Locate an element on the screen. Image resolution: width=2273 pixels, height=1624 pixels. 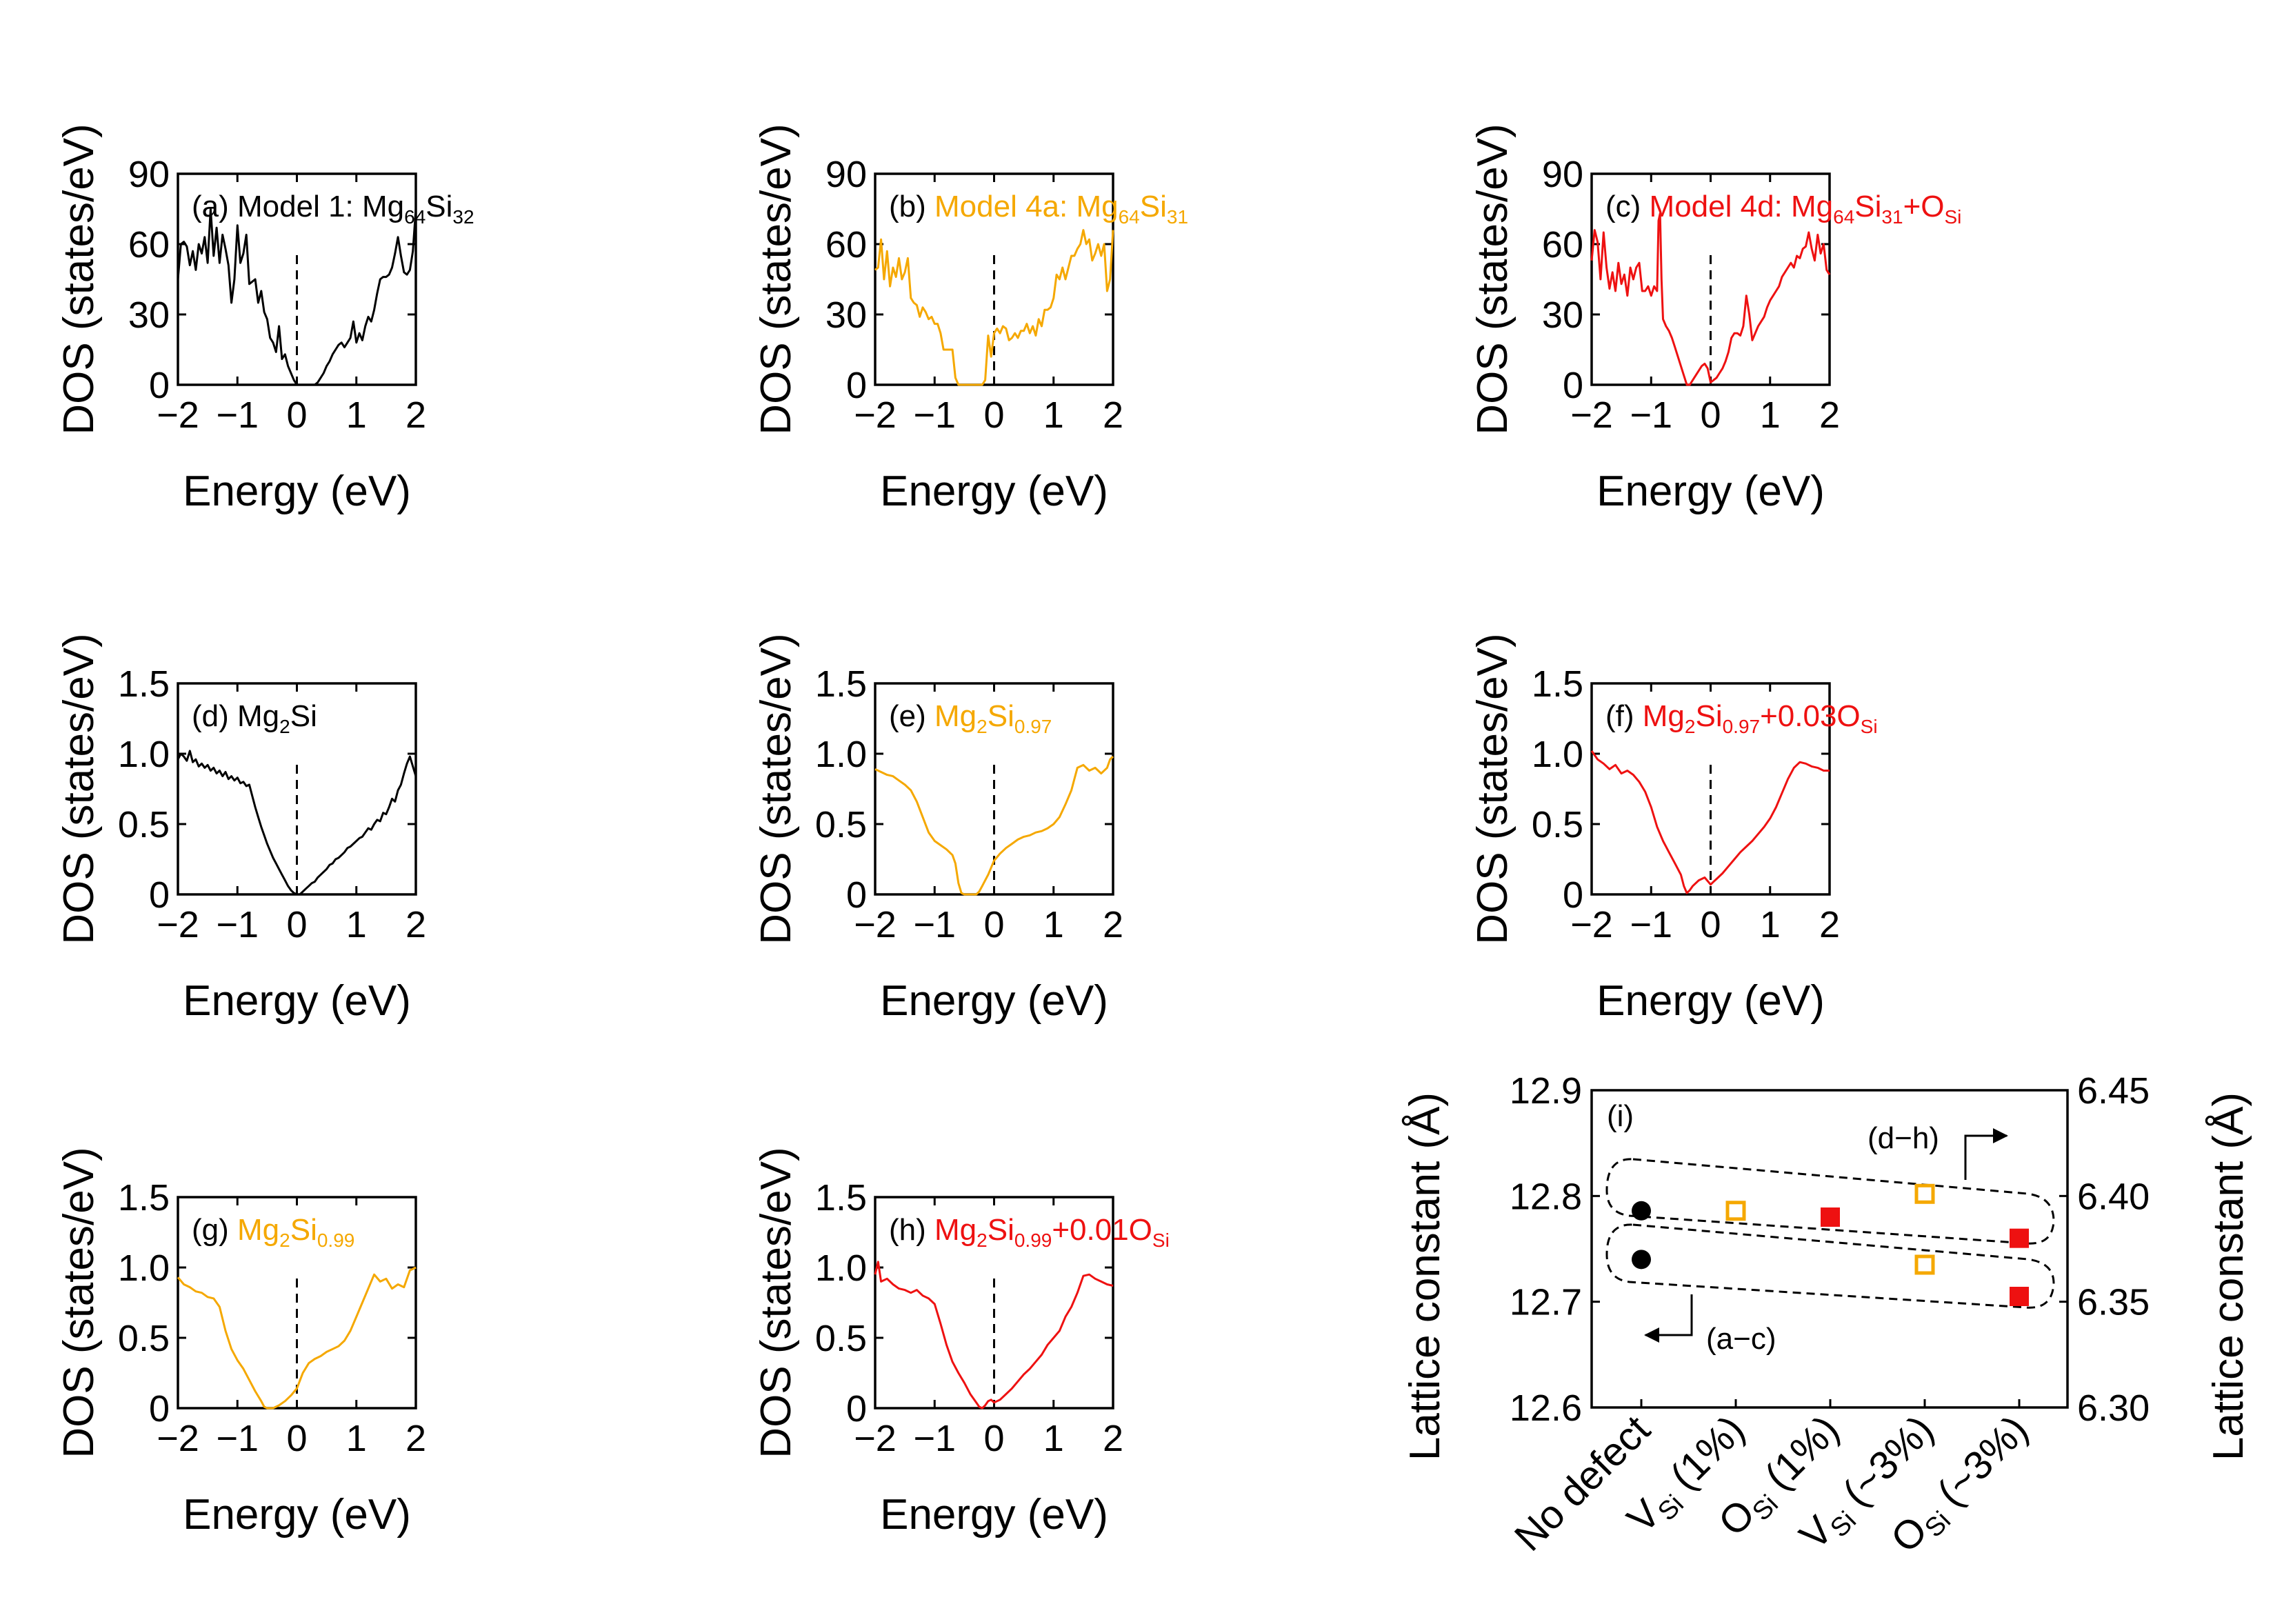
y-tick-label-right: 6.45 is located at coordinates (2113, 1091).